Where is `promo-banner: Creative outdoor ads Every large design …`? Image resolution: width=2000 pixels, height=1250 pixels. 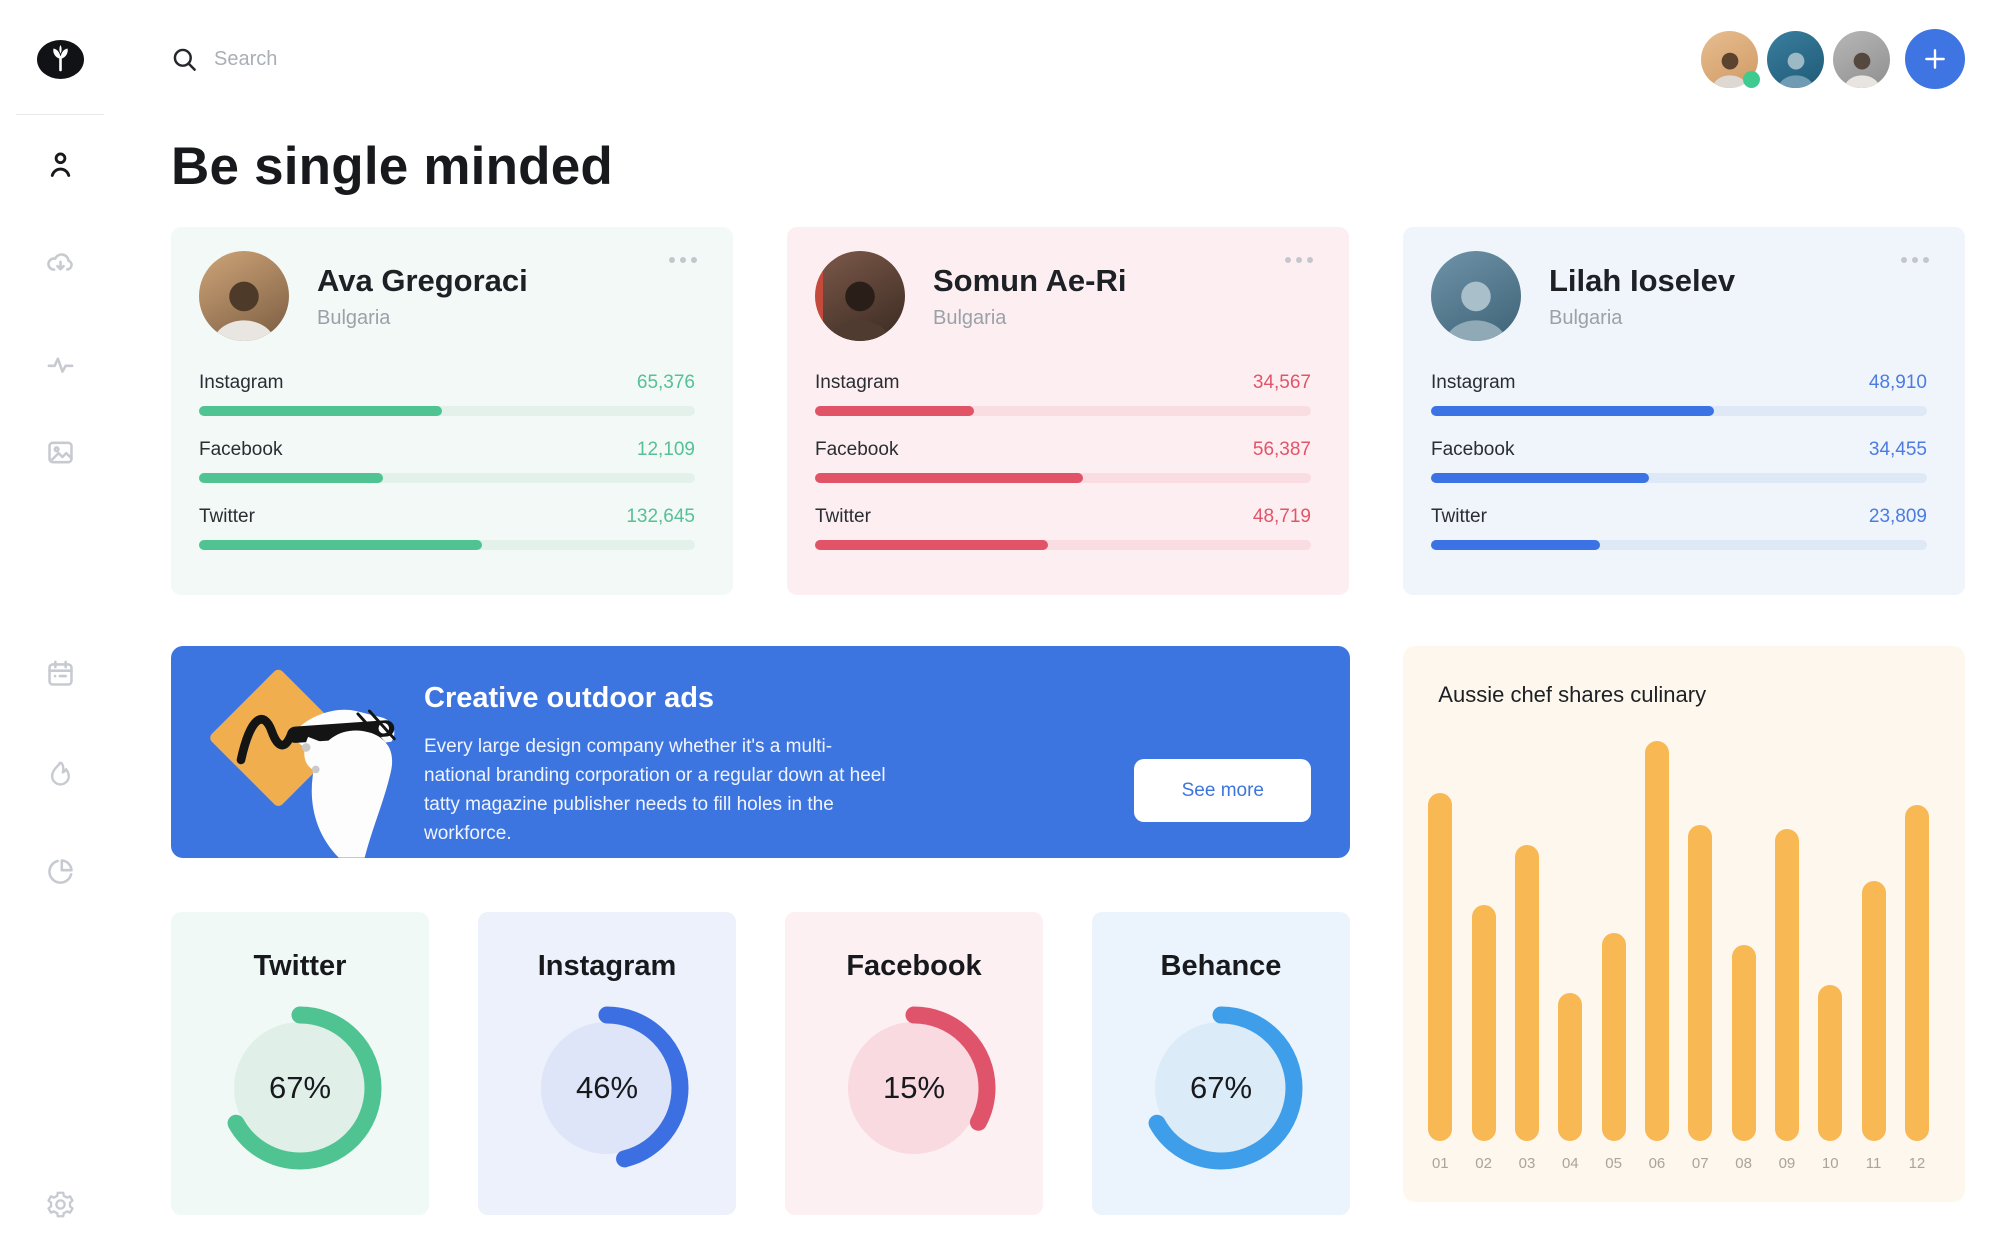
promo-banner: Creative outdoor ads Every large design … is located at coordinates (761, 752).